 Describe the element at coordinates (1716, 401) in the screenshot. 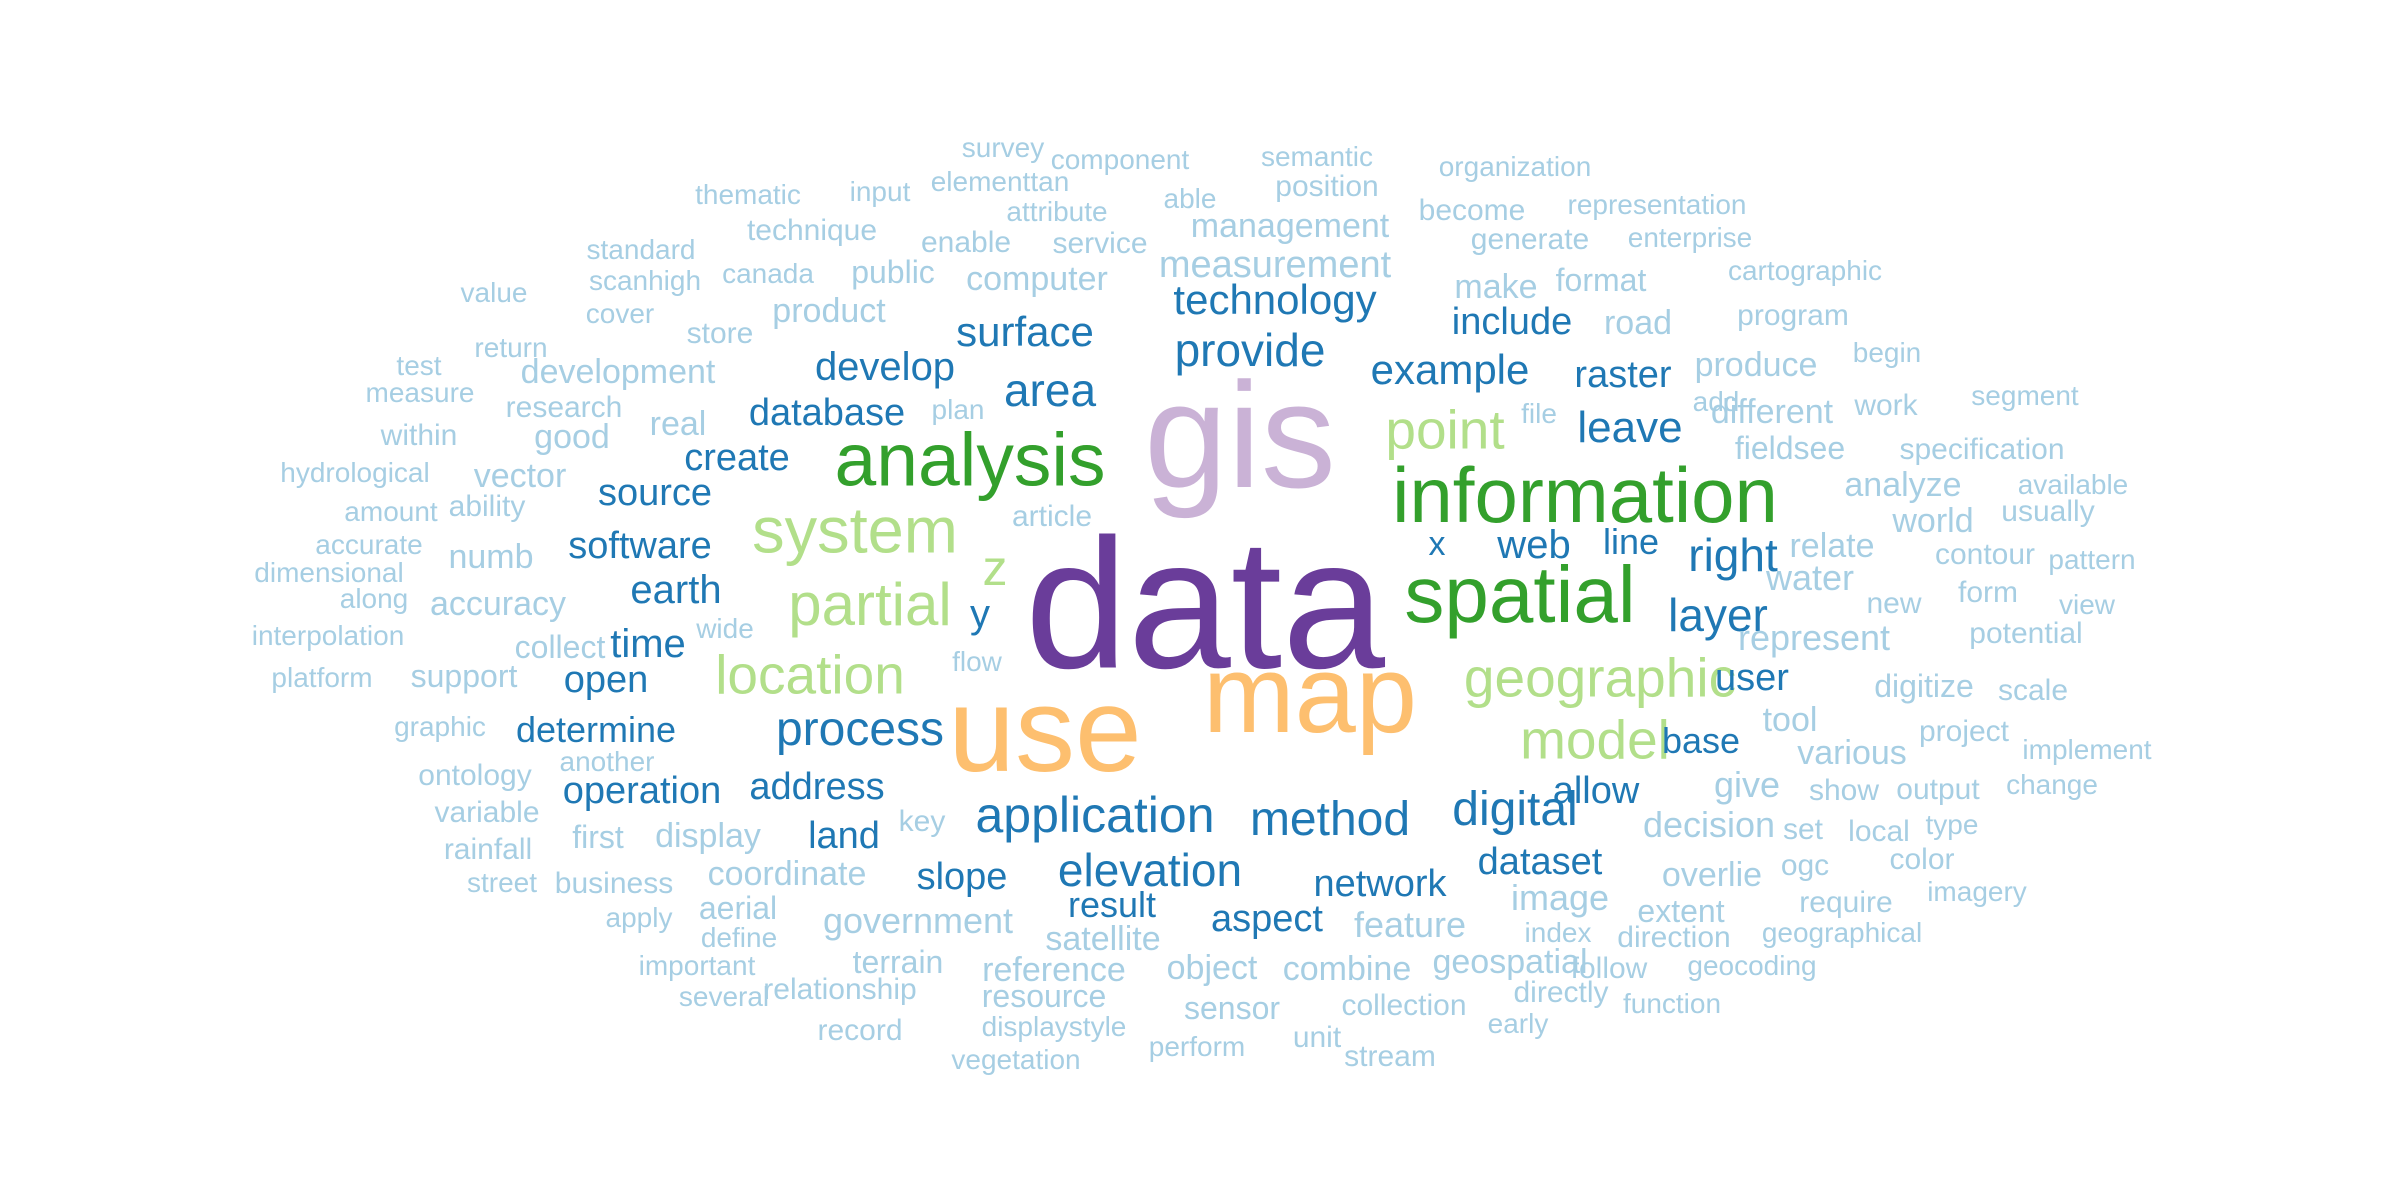

I see `word-add: add` at that location.